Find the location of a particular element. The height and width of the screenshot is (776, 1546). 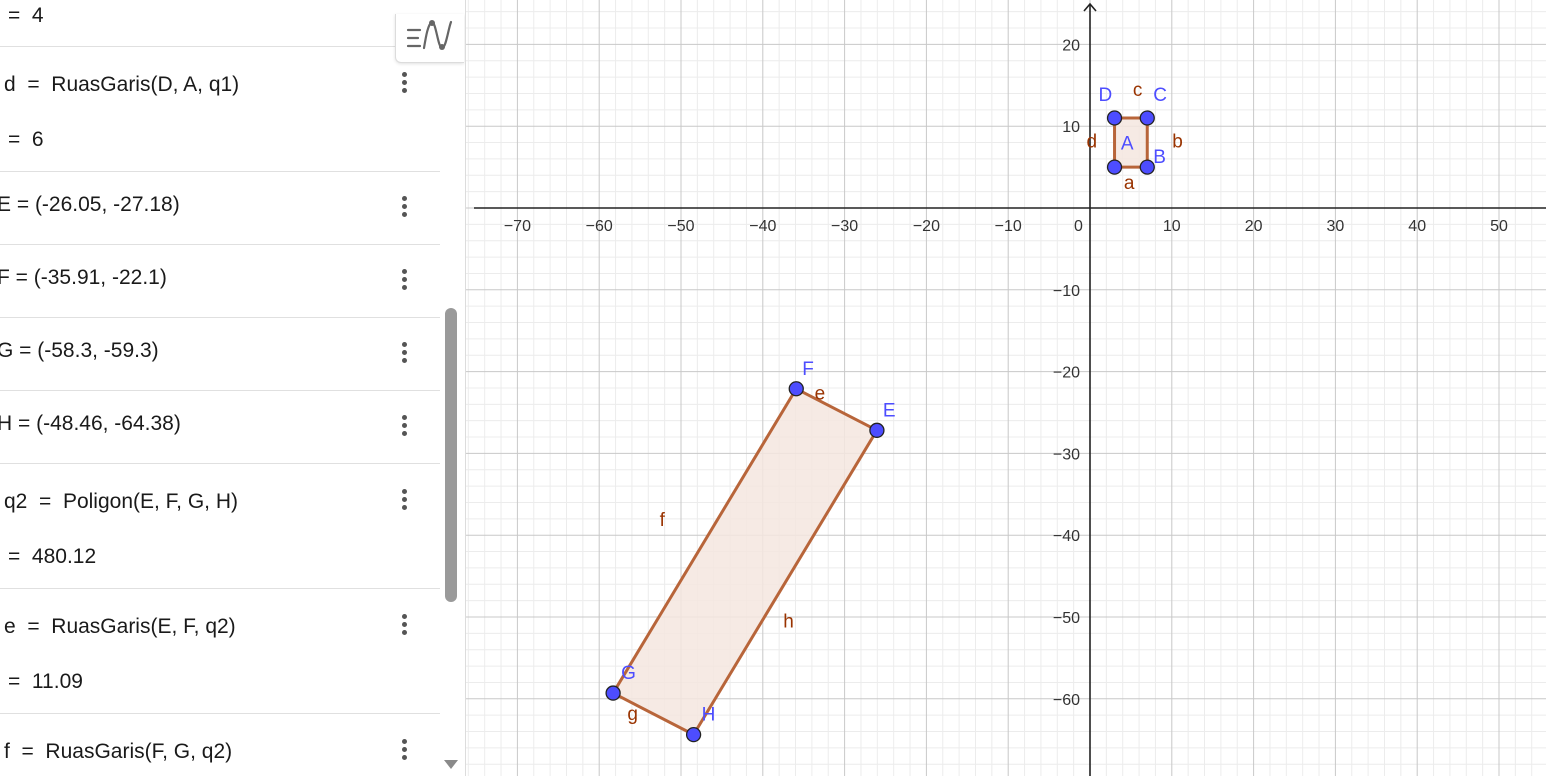

y-axis-arrow-icon is located at coordinates (1090, 7).